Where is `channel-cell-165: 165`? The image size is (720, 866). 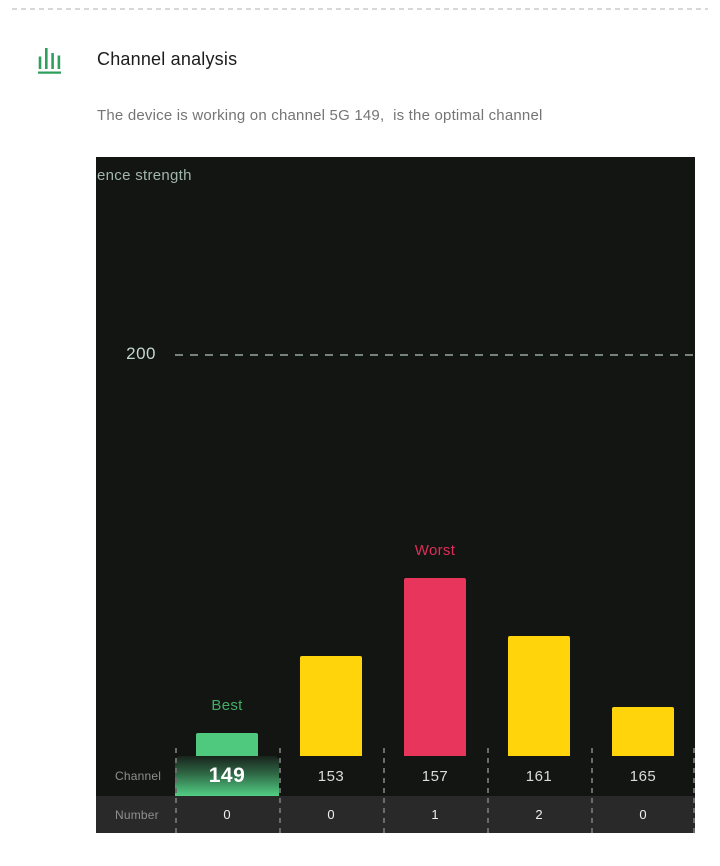
channel-cell-165: 165 is located at coordinates (643, 776).